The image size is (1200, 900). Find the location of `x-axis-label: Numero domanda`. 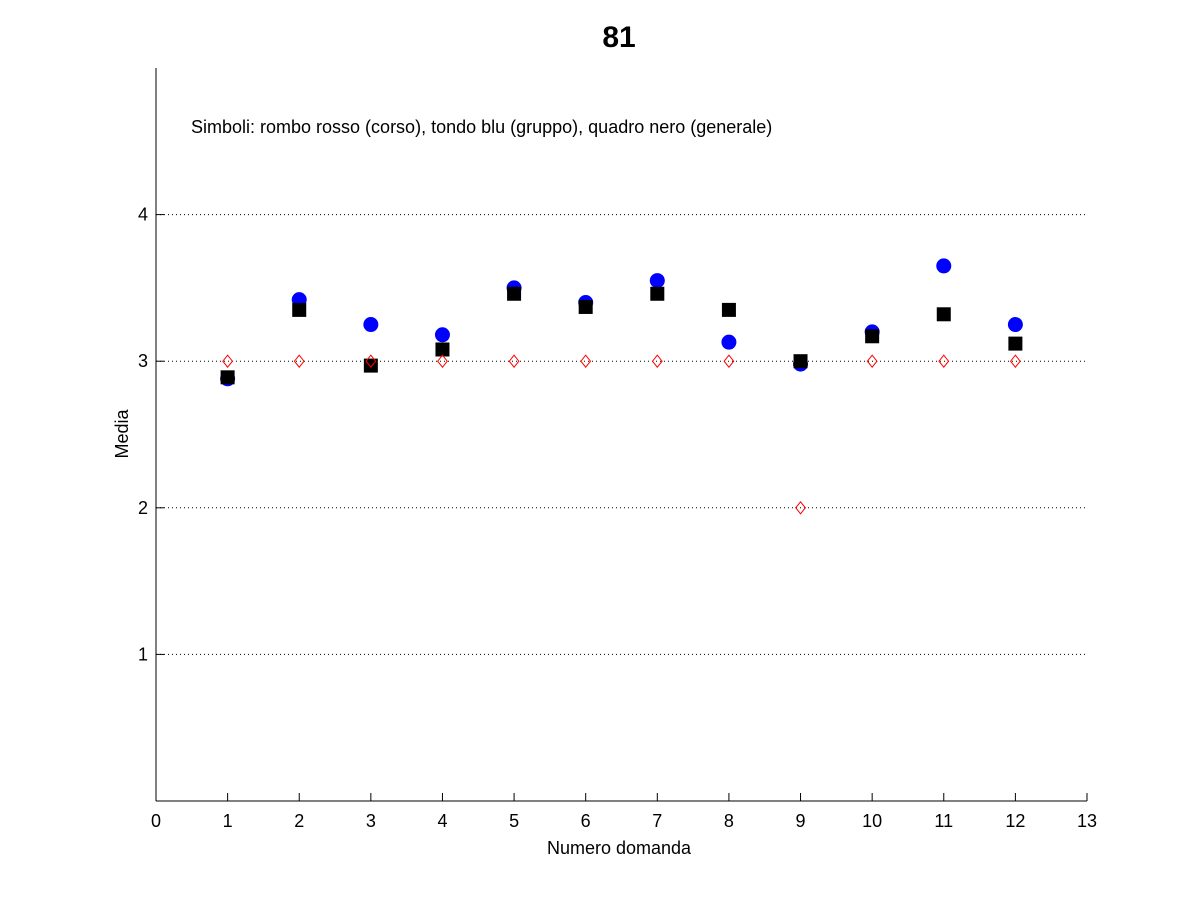

x-axis-label: Numero domanda is located at coordinates (619, 848).